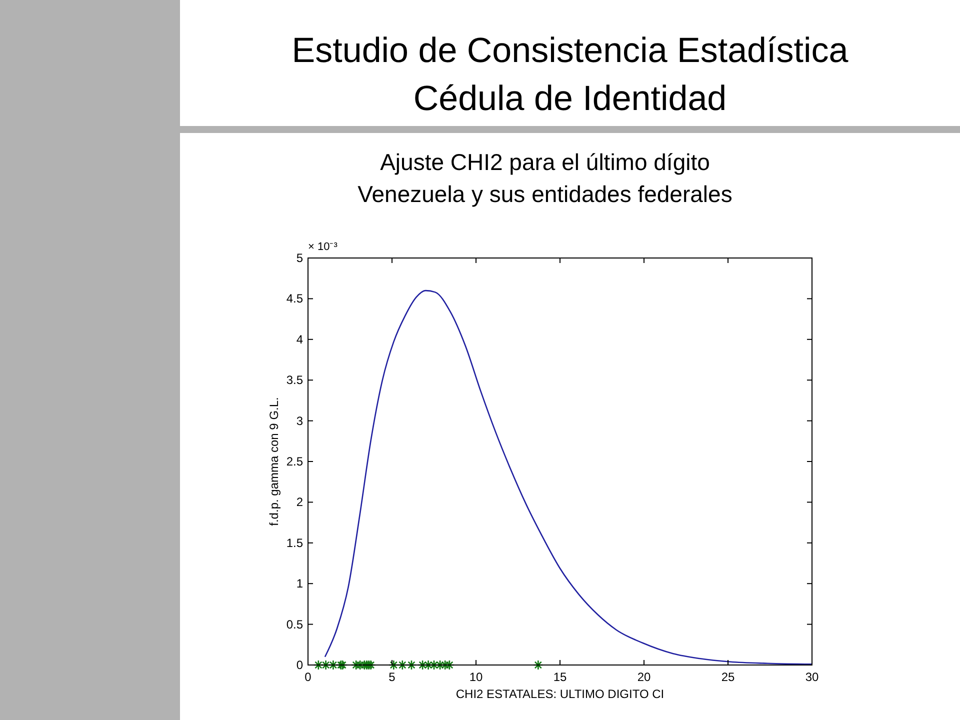  I want to click on x-axis-title: CHI2 ESTATALES: ULTIMO DIGITO CI, so click(560, 694).